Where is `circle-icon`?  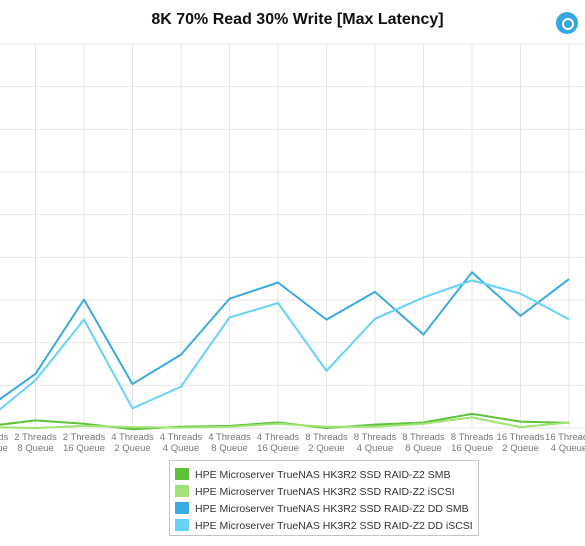
circle-icon is located at coordinates (568, 24).